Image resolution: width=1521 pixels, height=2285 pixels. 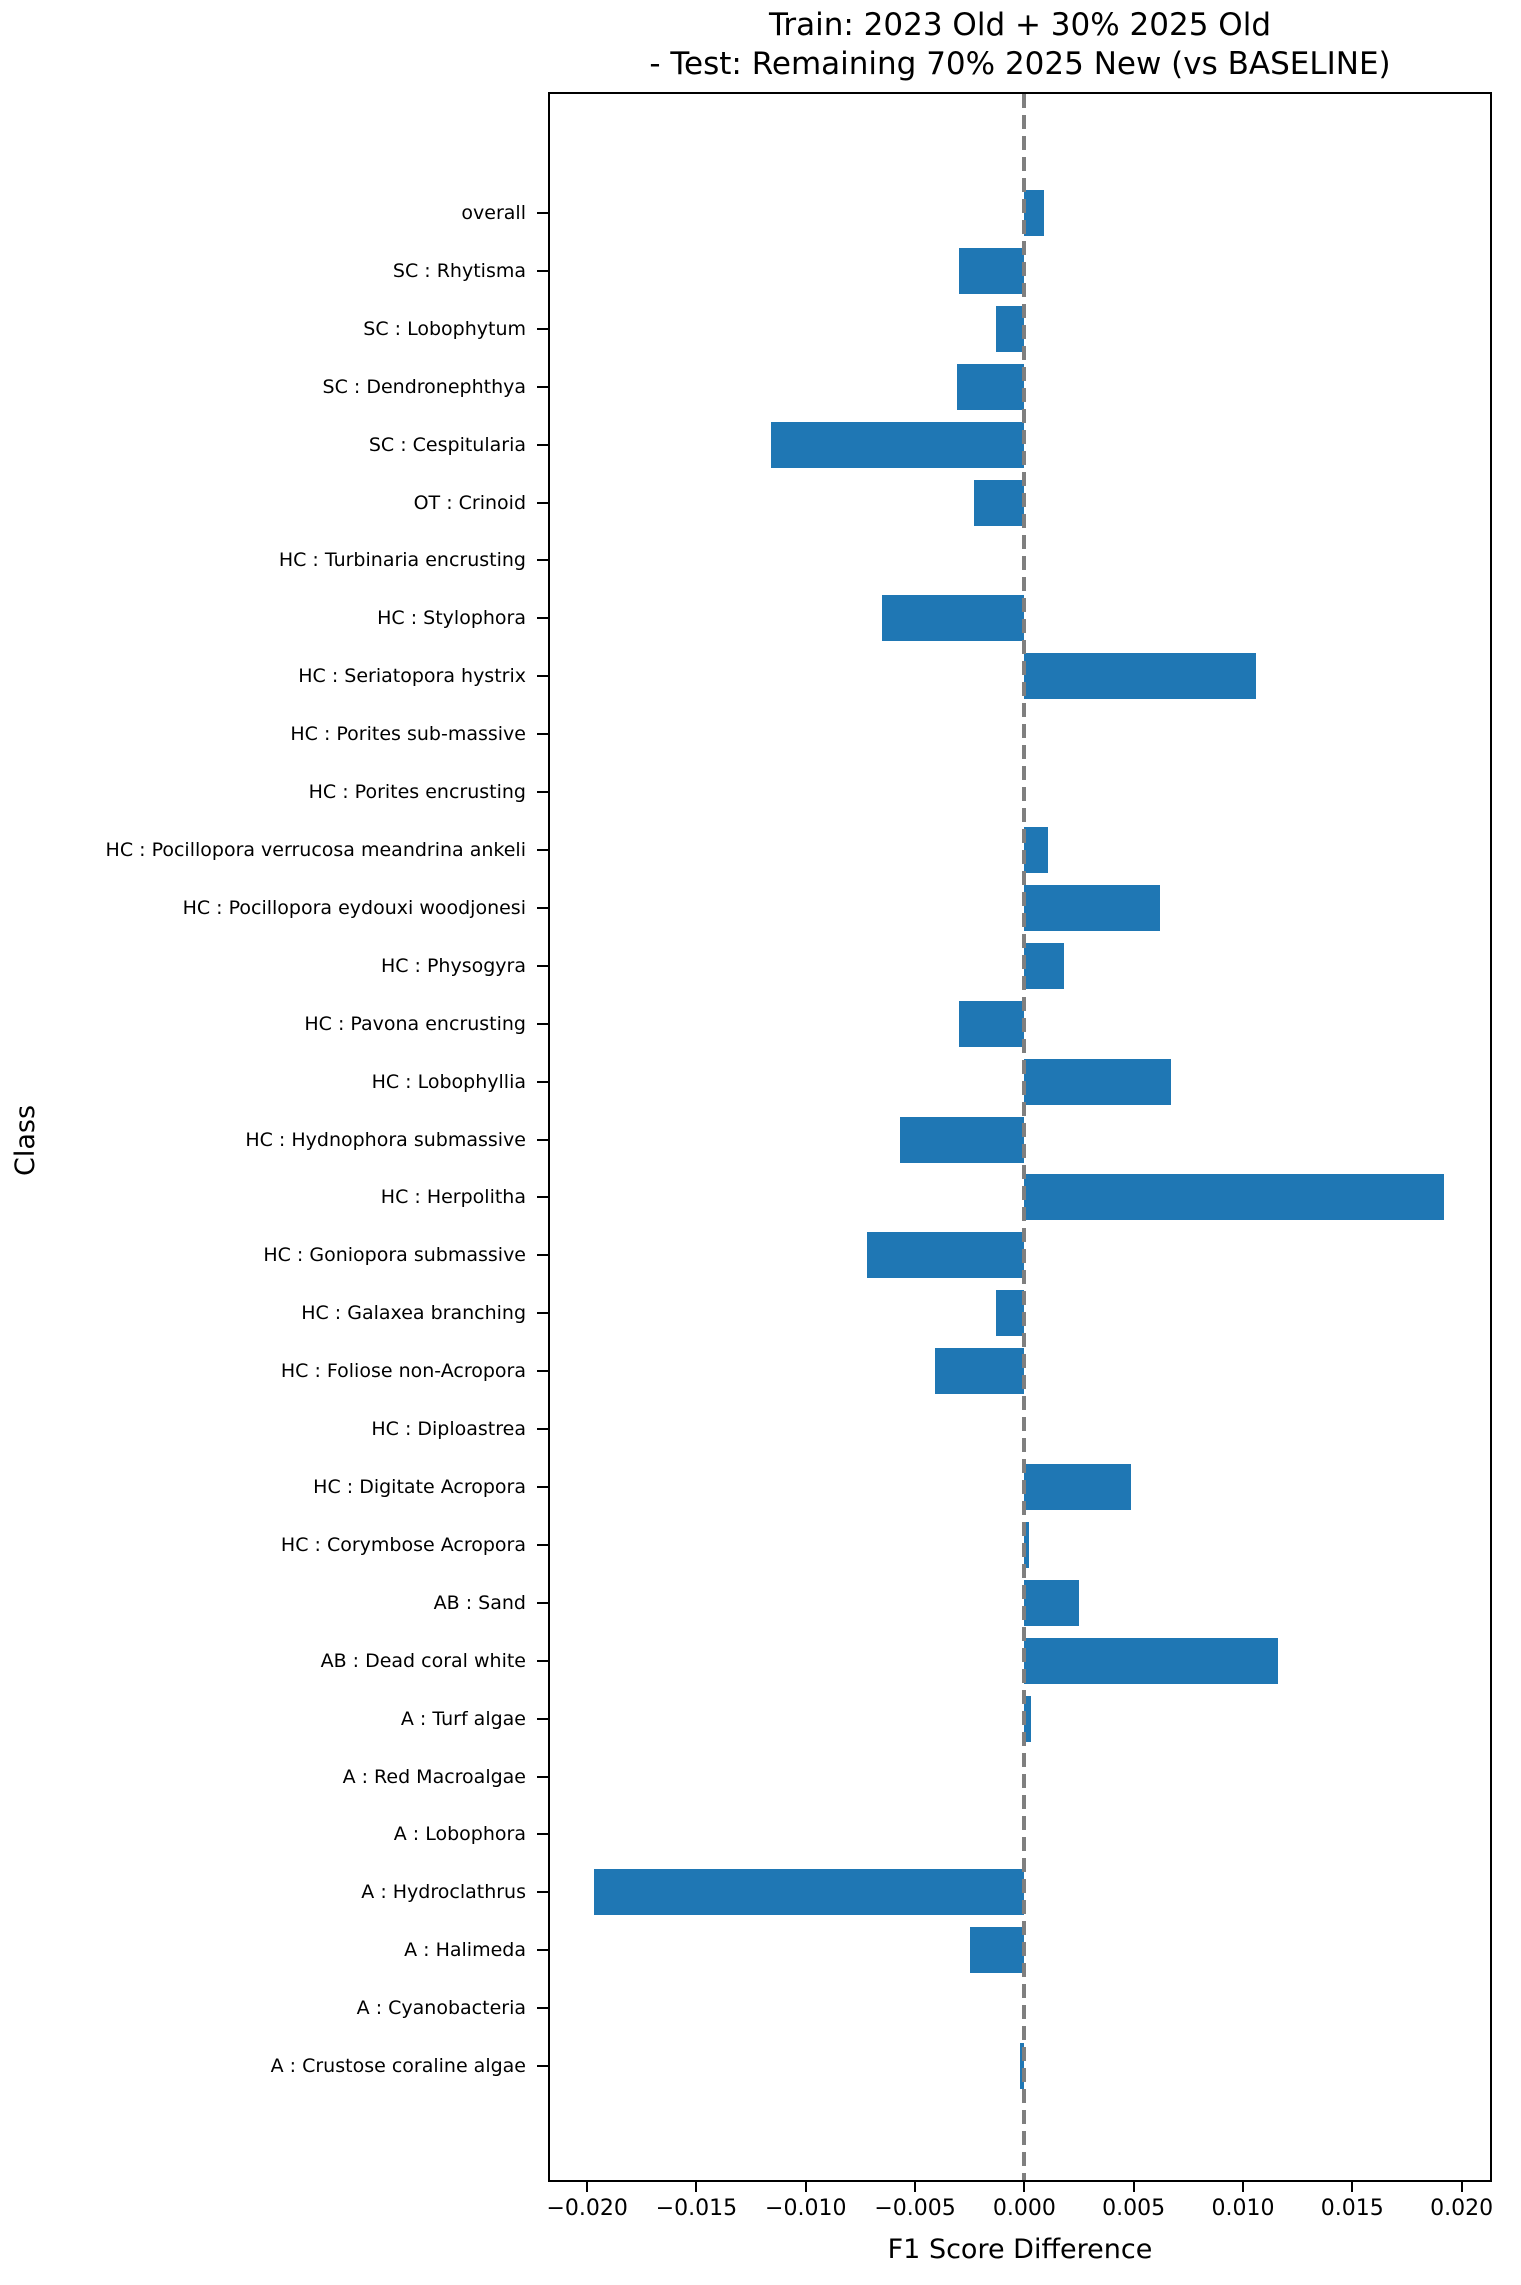 I want to click on bar-hc-herpolitha, so click(x=1234, y=1197).